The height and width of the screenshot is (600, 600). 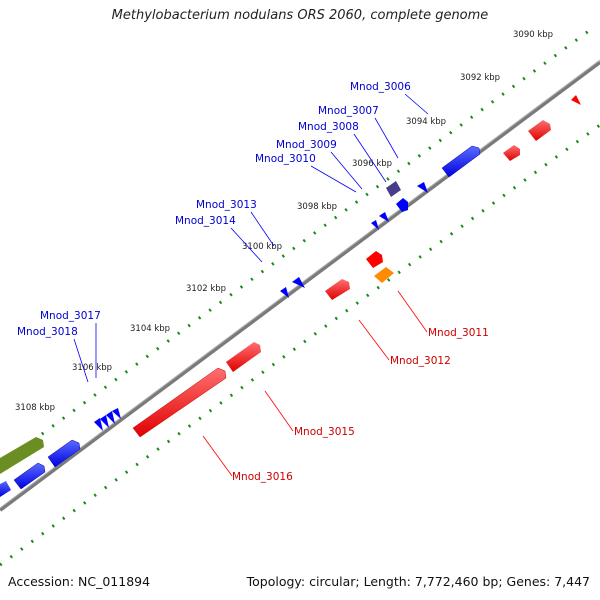 What do you see at coordinates (262, 247) in the screenshot?
I see `scale-label: 3100 kbp` at bounding box center [262, 247].